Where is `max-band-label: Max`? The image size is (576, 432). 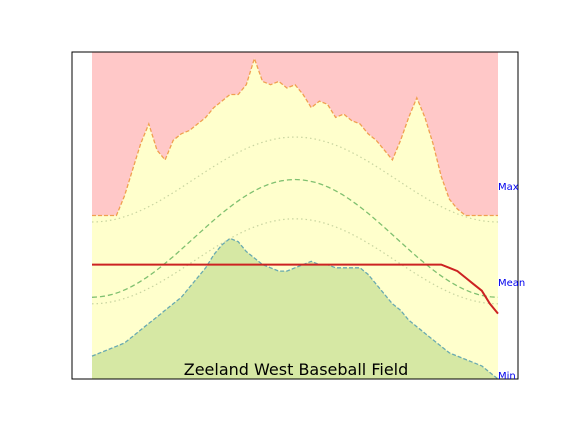 max-band-label: Max is located at coordinates (508, 187).